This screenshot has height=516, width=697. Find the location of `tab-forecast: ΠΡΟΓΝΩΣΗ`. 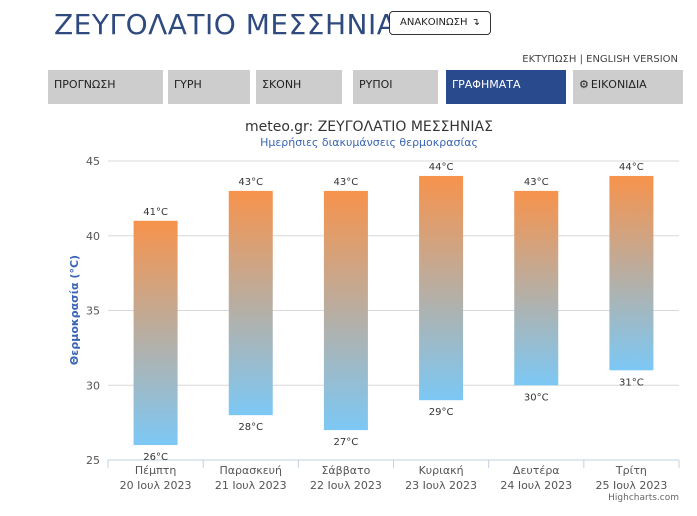

tab-forecast: ΠΡΟΓΝΩΣΗ is located at coordinates (105, 87).